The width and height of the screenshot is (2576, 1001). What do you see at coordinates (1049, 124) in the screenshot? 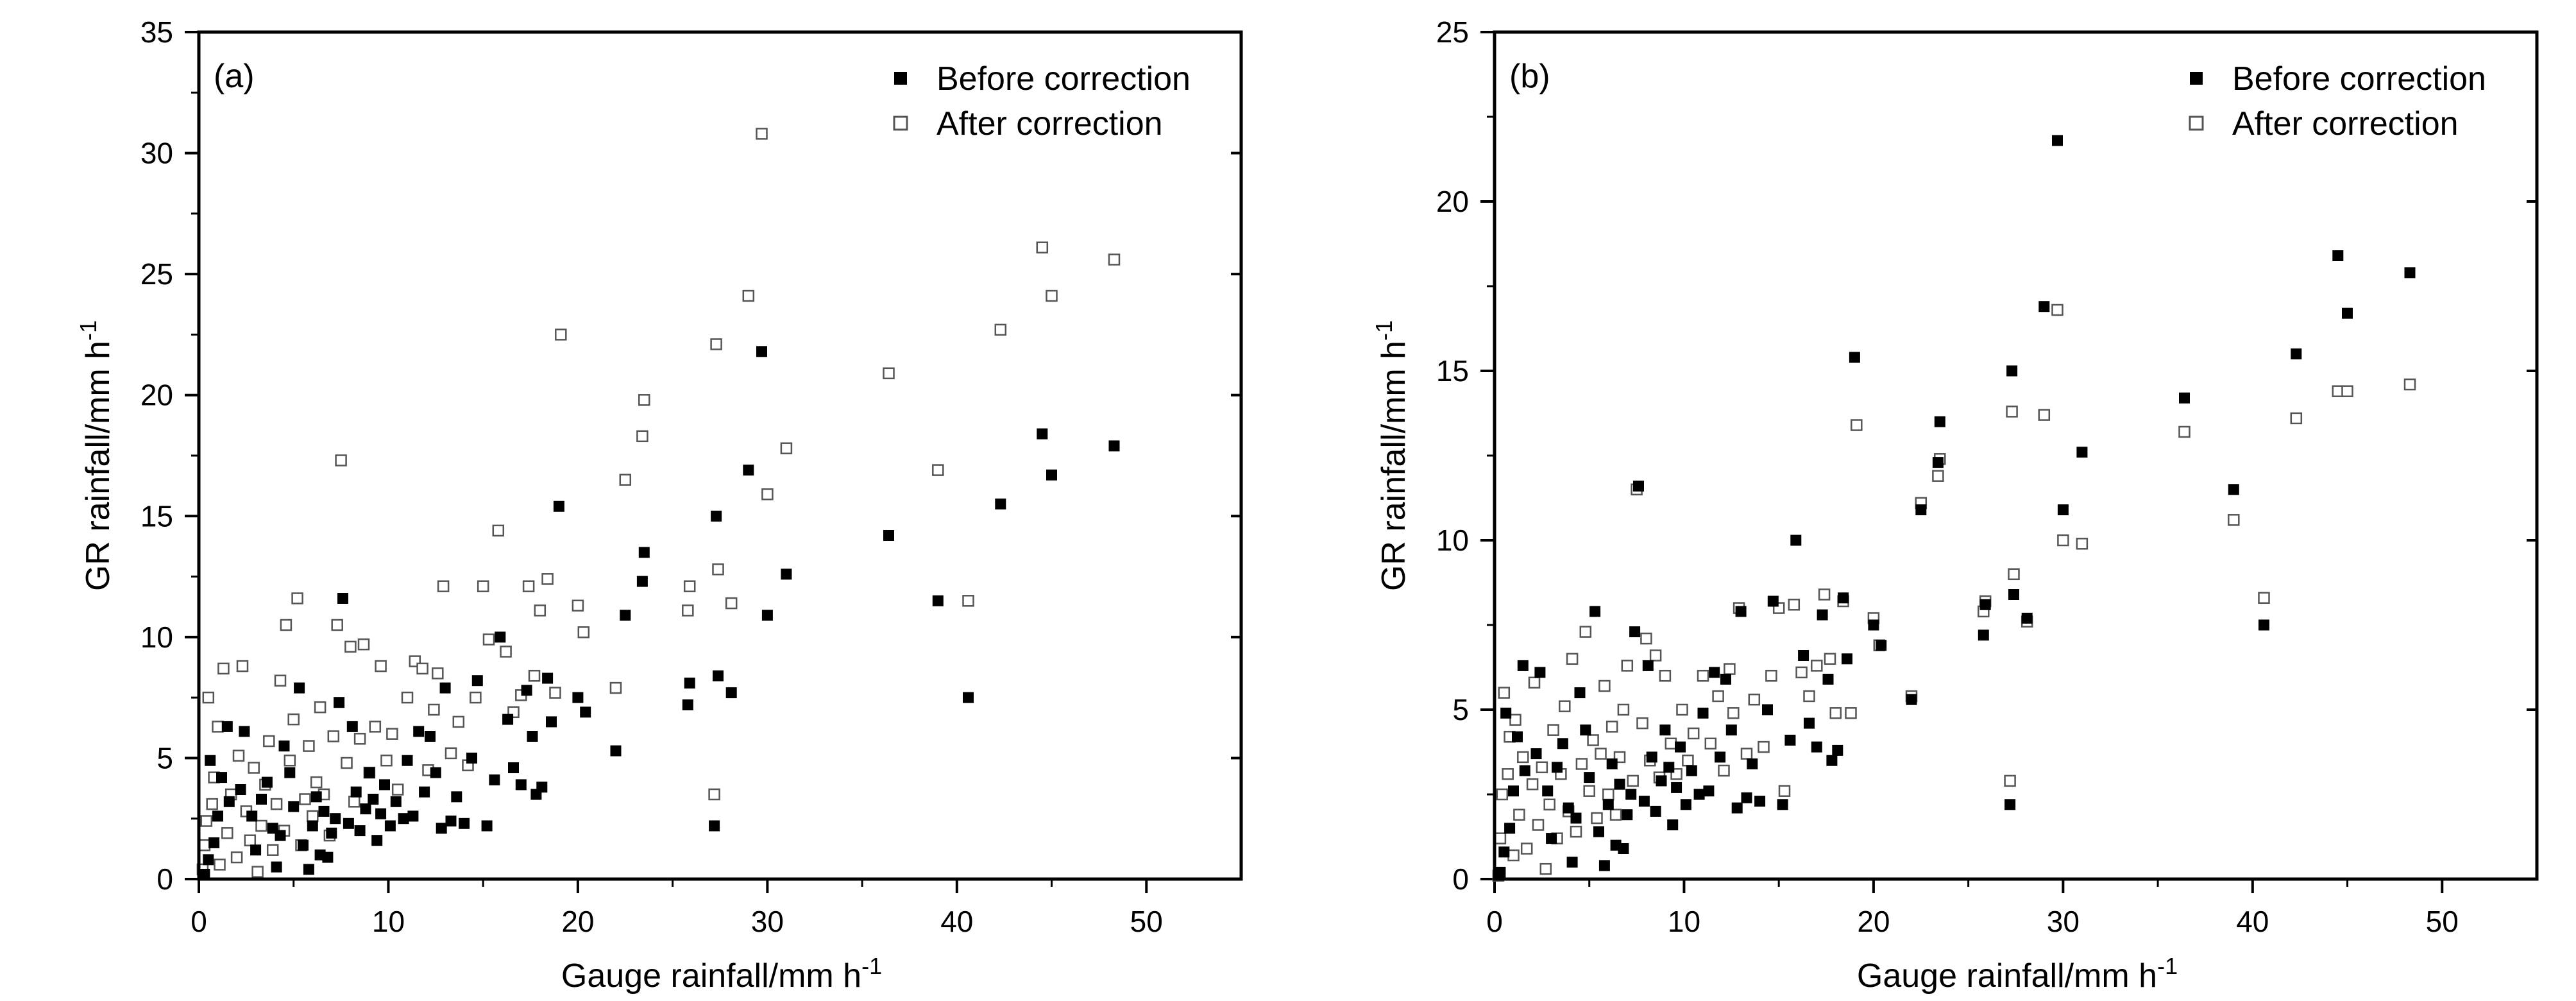
I see `panel-a-legend-label-after: After correction` at bounding box center [1049, 124].